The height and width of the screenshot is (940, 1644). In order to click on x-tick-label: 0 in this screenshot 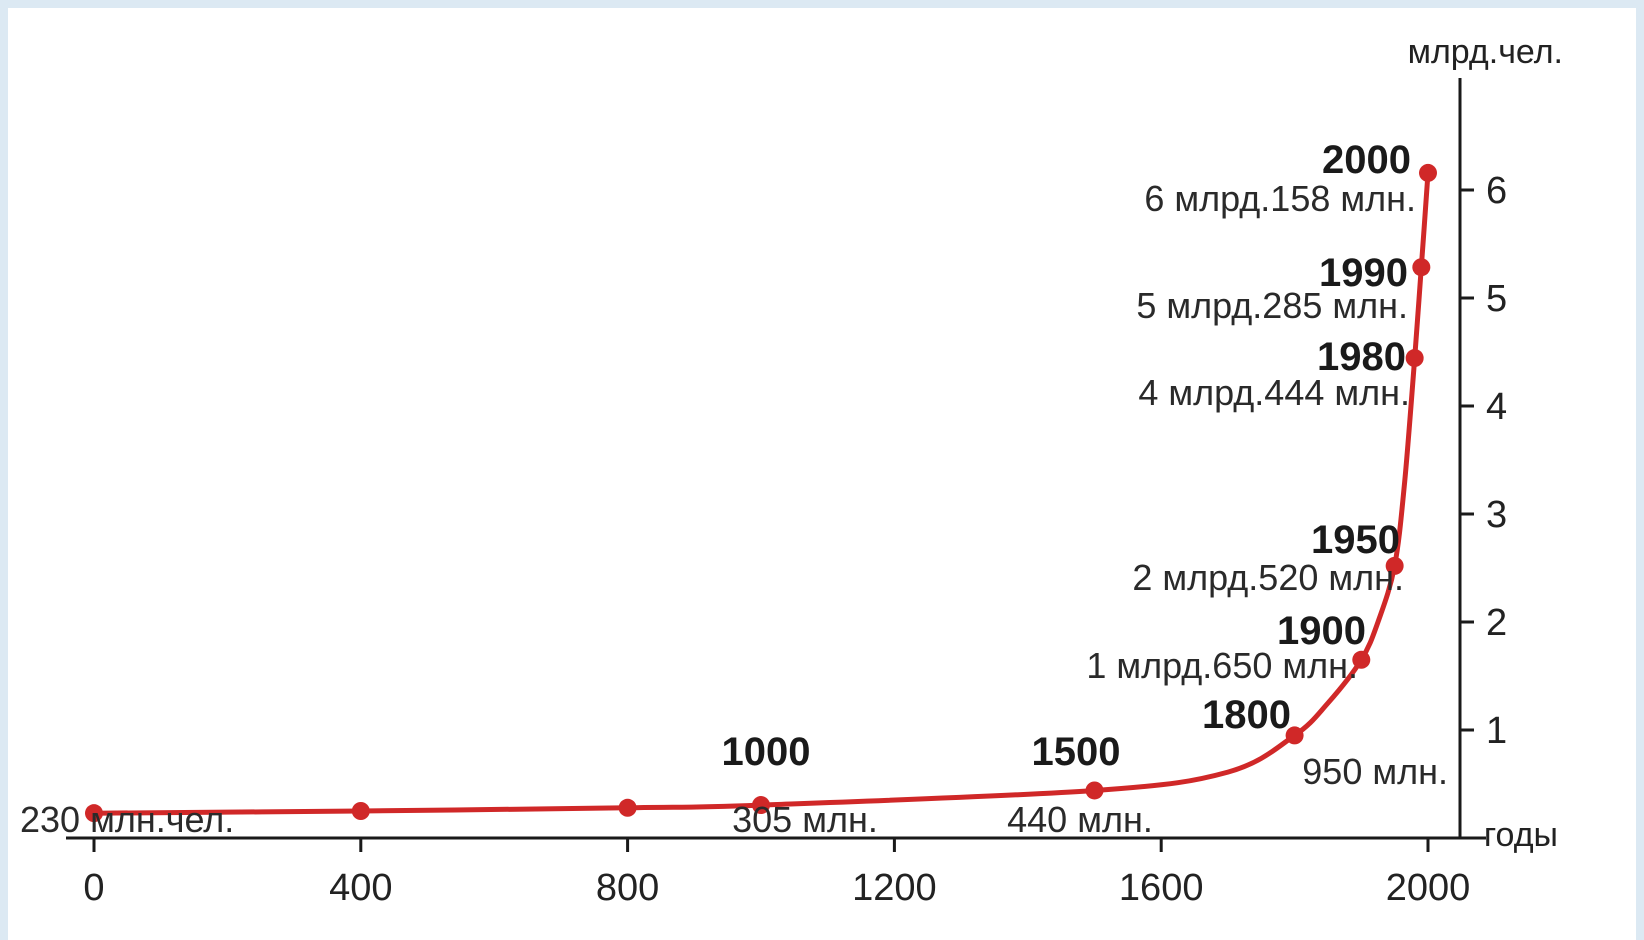, I will do `click(93, 888)`.